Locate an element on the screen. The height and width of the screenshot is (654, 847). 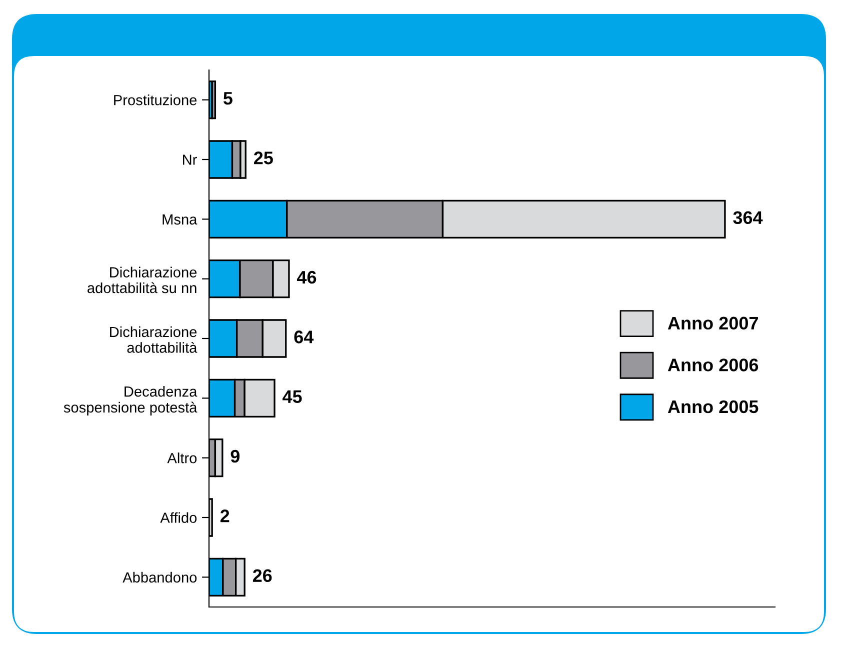
annotation: 5 is located at coordinates (227, 98).